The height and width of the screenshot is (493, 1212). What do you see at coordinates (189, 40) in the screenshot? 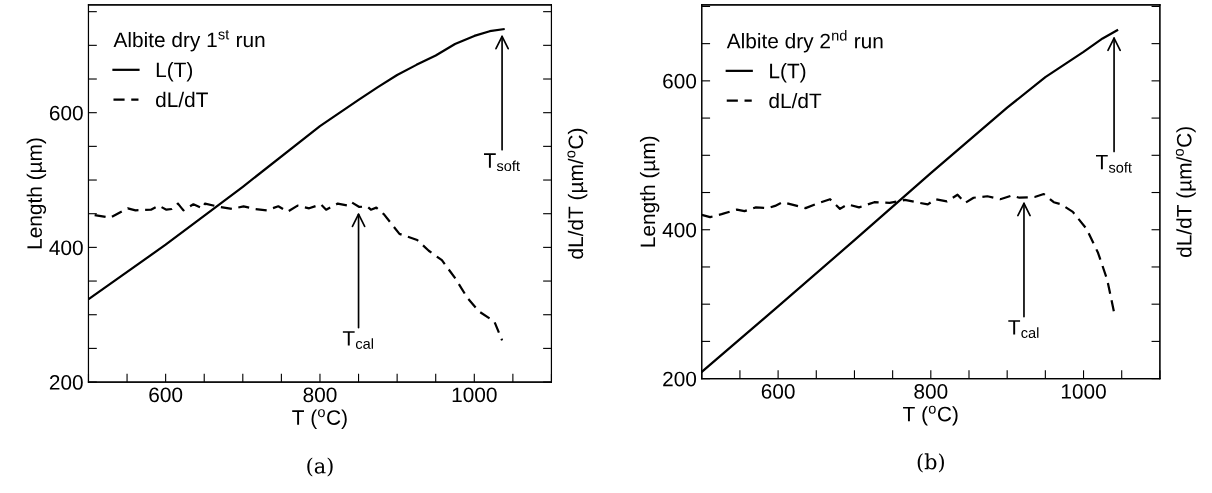
I see `legend-title: Albite dry 1$^{st}$ run` at bounding box center [189, 40].